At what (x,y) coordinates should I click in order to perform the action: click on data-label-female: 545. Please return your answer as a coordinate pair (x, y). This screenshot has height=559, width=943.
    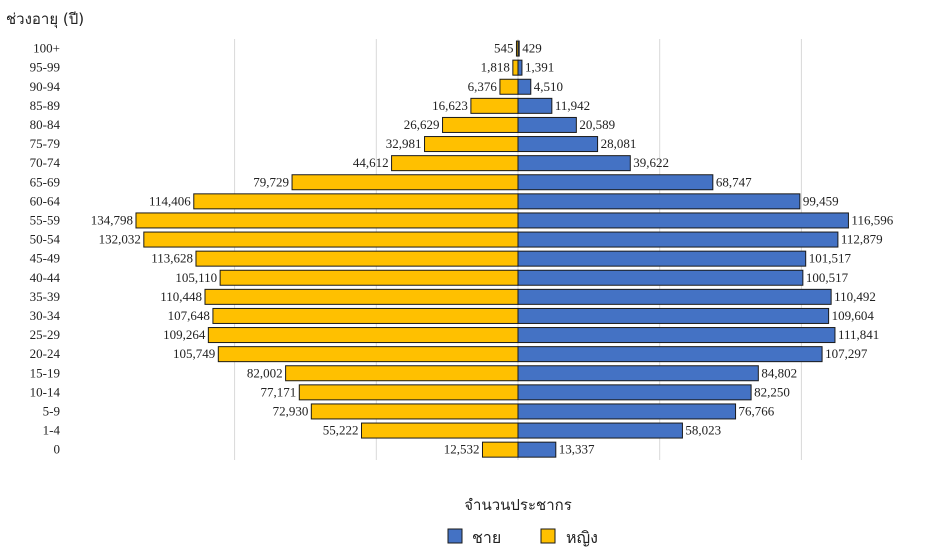
    Looking at the image, I should click on (504, 48).